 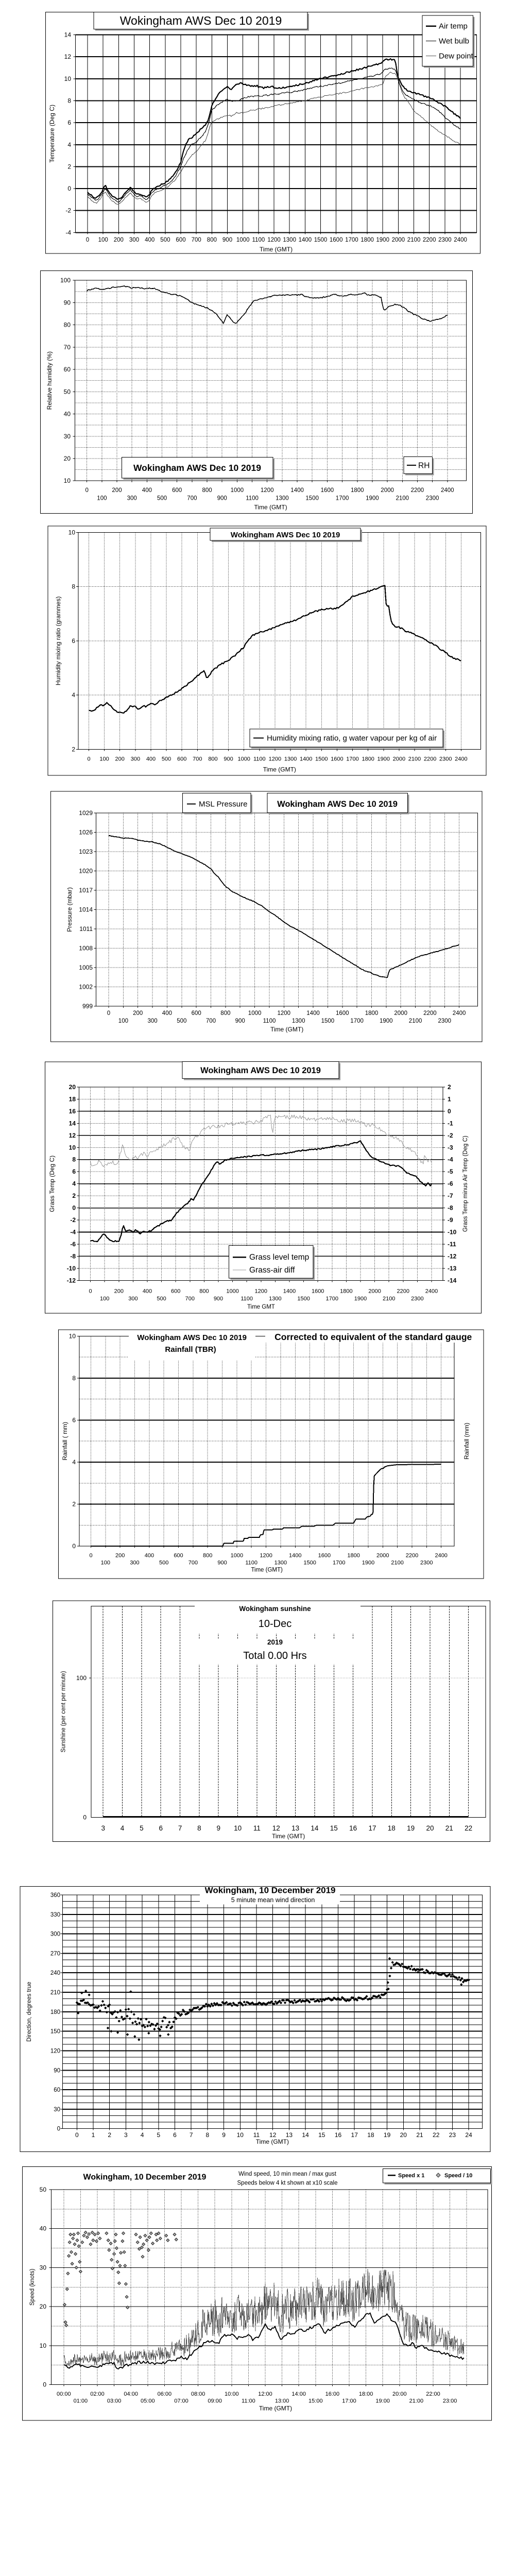 What do you see at coordinates (332, 2394) in the screenshot?
I see `svg-text: 16:00` at bounding box center [332, 2394].